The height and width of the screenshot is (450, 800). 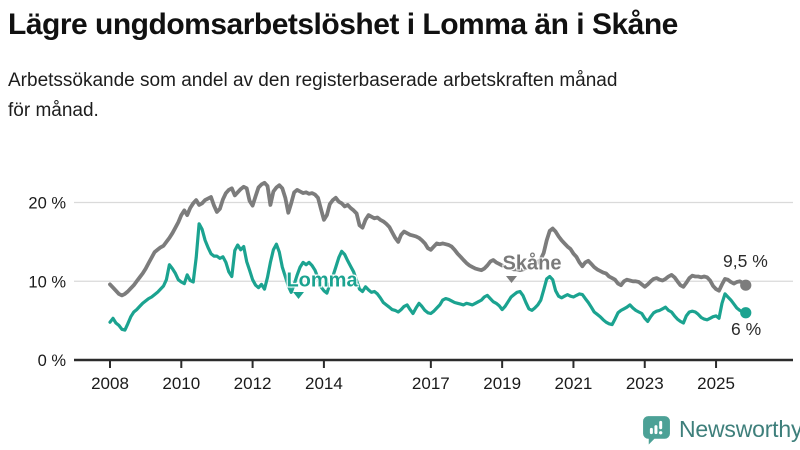 What do you see at coordinates (511, 279) in the screenshot?
I see `skane-label-pointer` at bounding box center [511, 279].